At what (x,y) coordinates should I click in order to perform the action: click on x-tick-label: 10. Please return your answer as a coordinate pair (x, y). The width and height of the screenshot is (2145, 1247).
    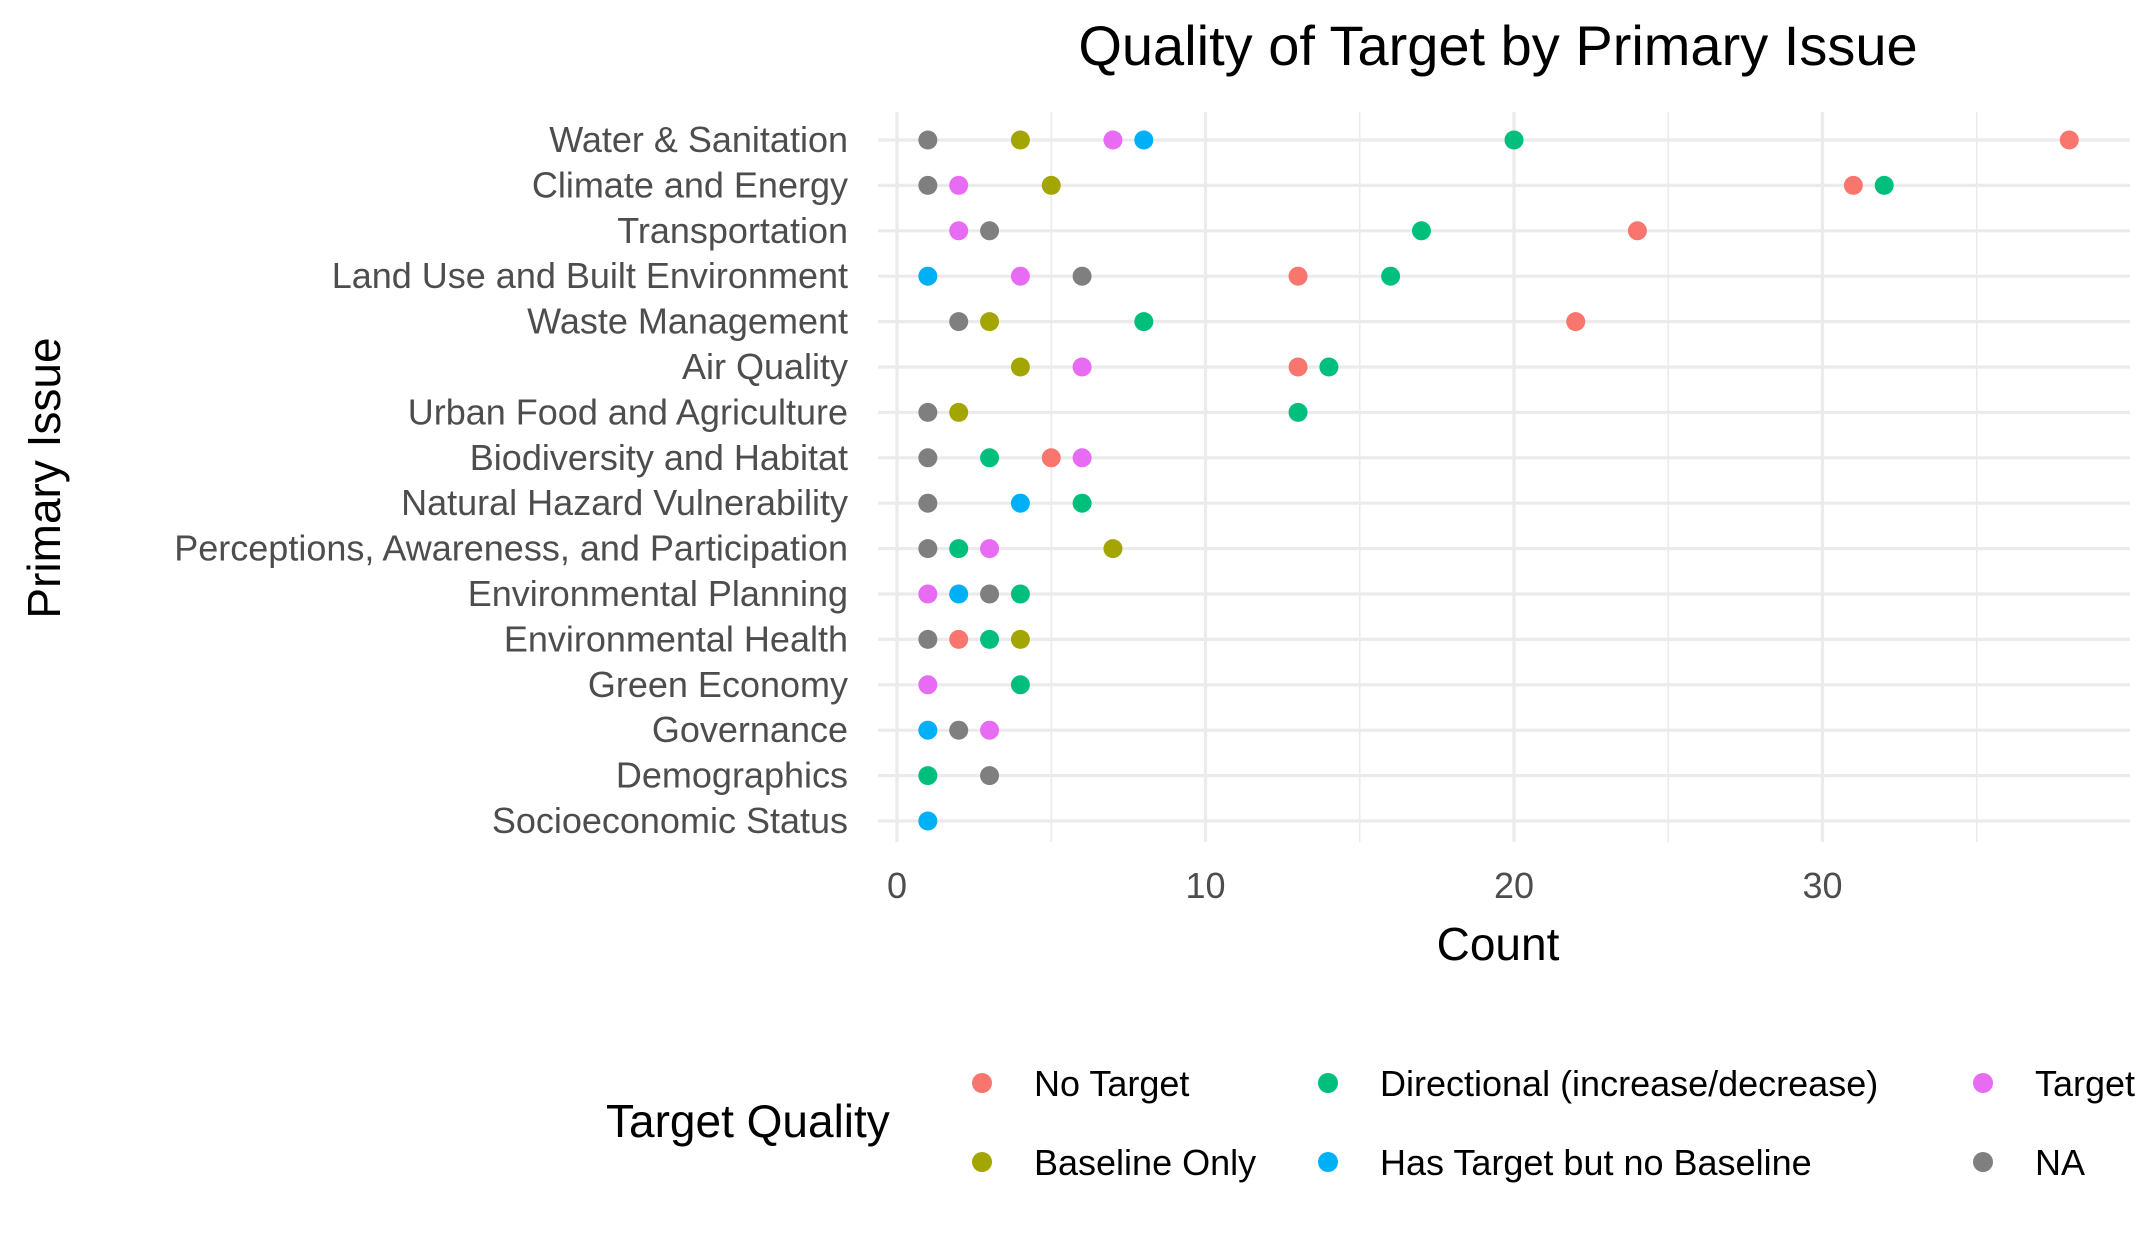
    Looking at the image, I should click on (1205, 885).